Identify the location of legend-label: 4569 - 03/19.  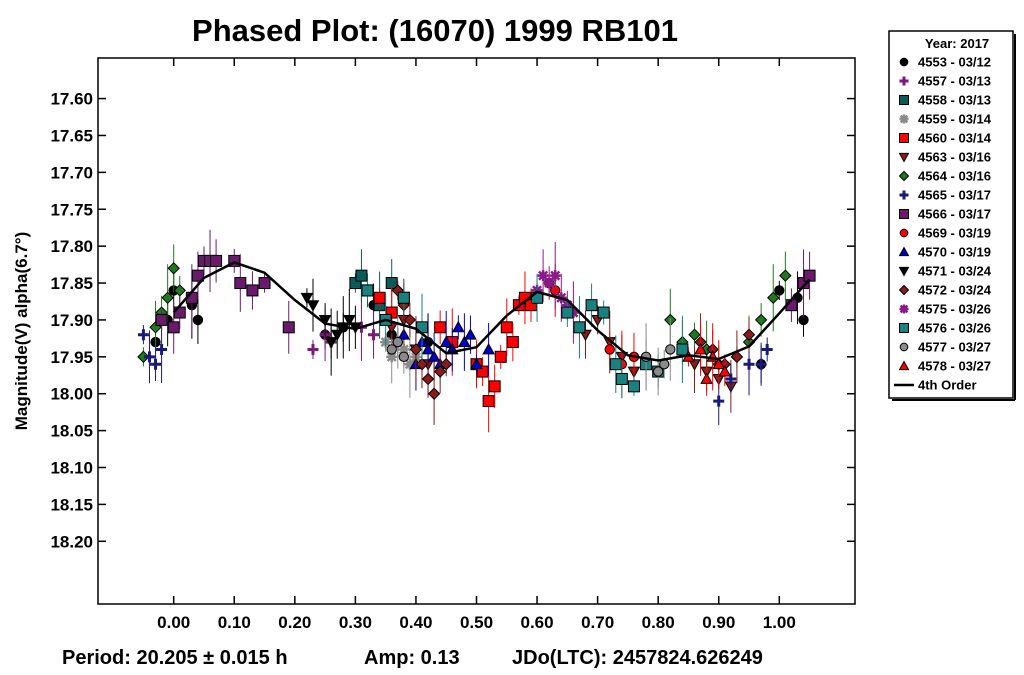
(954, 233).